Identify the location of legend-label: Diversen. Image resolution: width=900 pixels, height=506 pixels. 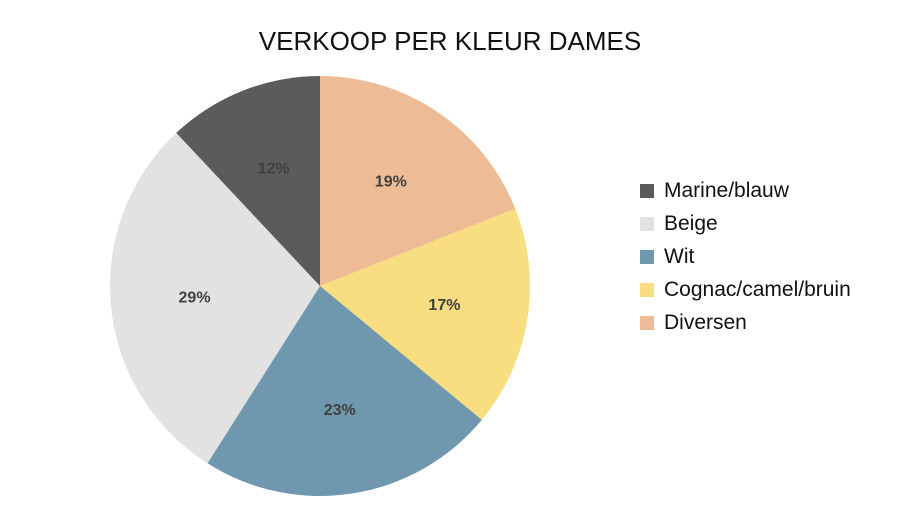
(705, 322).